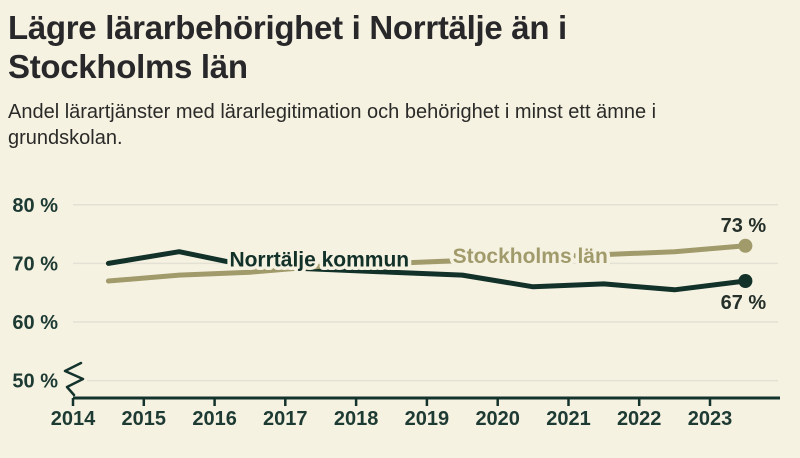  Describe the element at coordinates (74, 379) in the screenshot. I see `y-axis-break-icon` at that location.